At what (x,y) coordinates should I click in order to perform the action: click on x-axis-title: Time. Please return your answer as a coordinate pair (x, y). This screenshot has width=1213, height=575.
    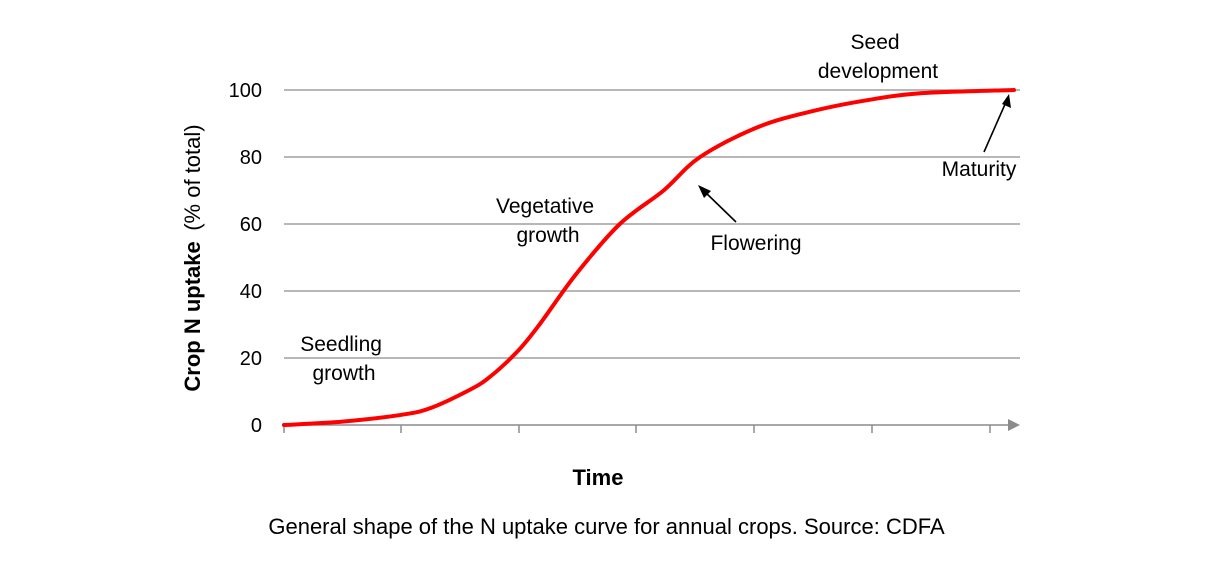
    Looking at the image, I should click on (598, 477).